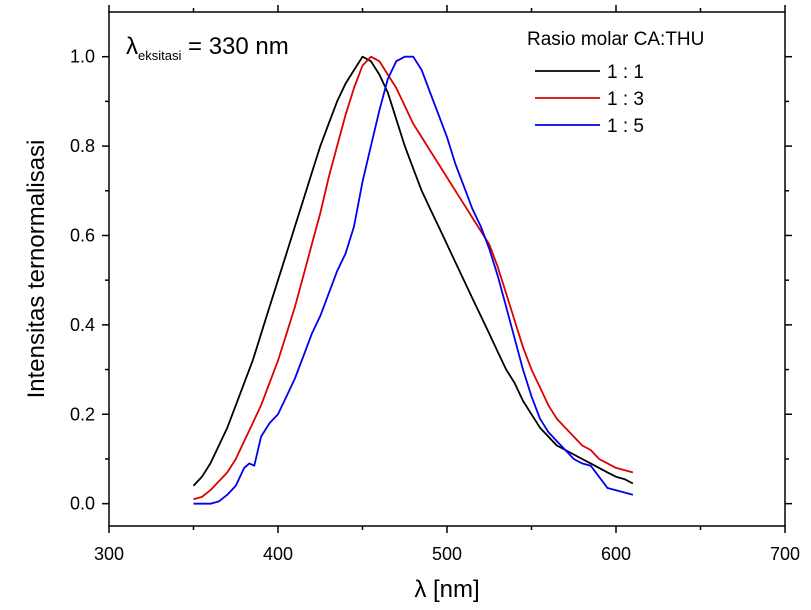  I want to click on legend-title: Rasio molar CA:THU, so click(615, 39).